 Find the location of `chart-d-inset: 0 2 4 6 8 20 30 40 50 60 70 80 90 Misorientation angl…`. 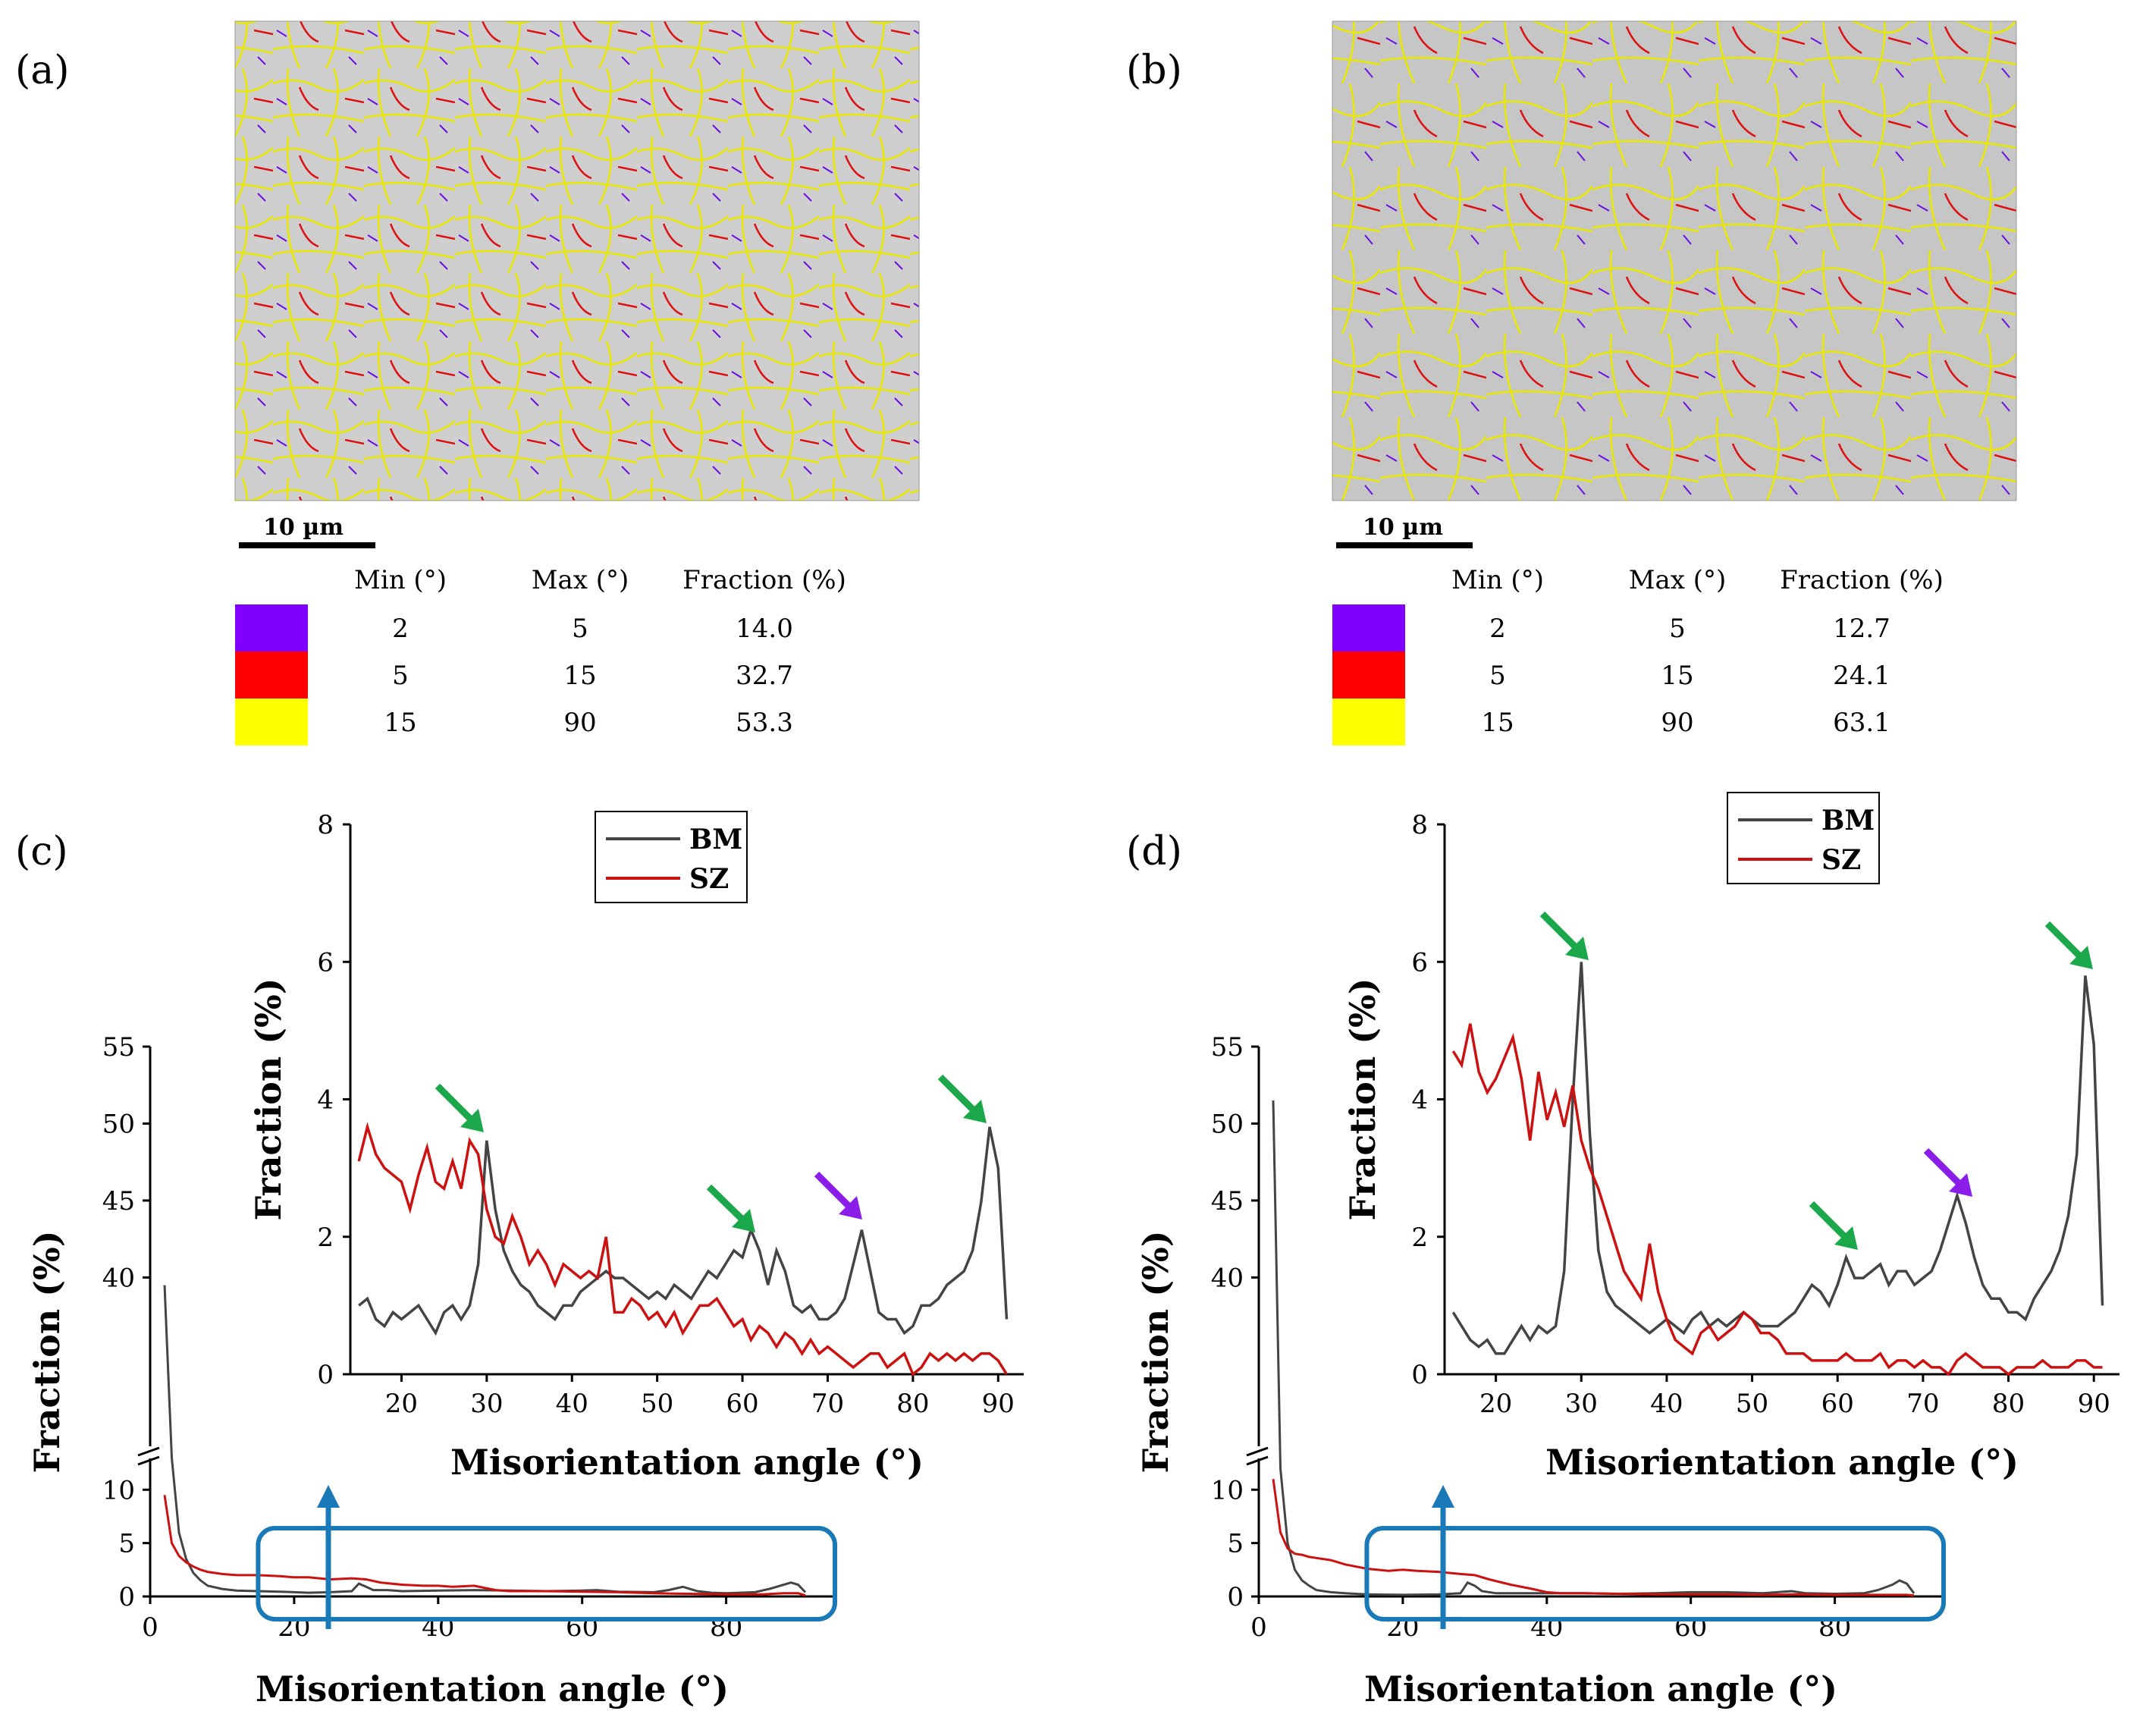

chart-d-inset: 0 2 4 6 8 20 30 40 50 60 70 80 90 Misorientation angl… is located at coordinates (1731, 1137).